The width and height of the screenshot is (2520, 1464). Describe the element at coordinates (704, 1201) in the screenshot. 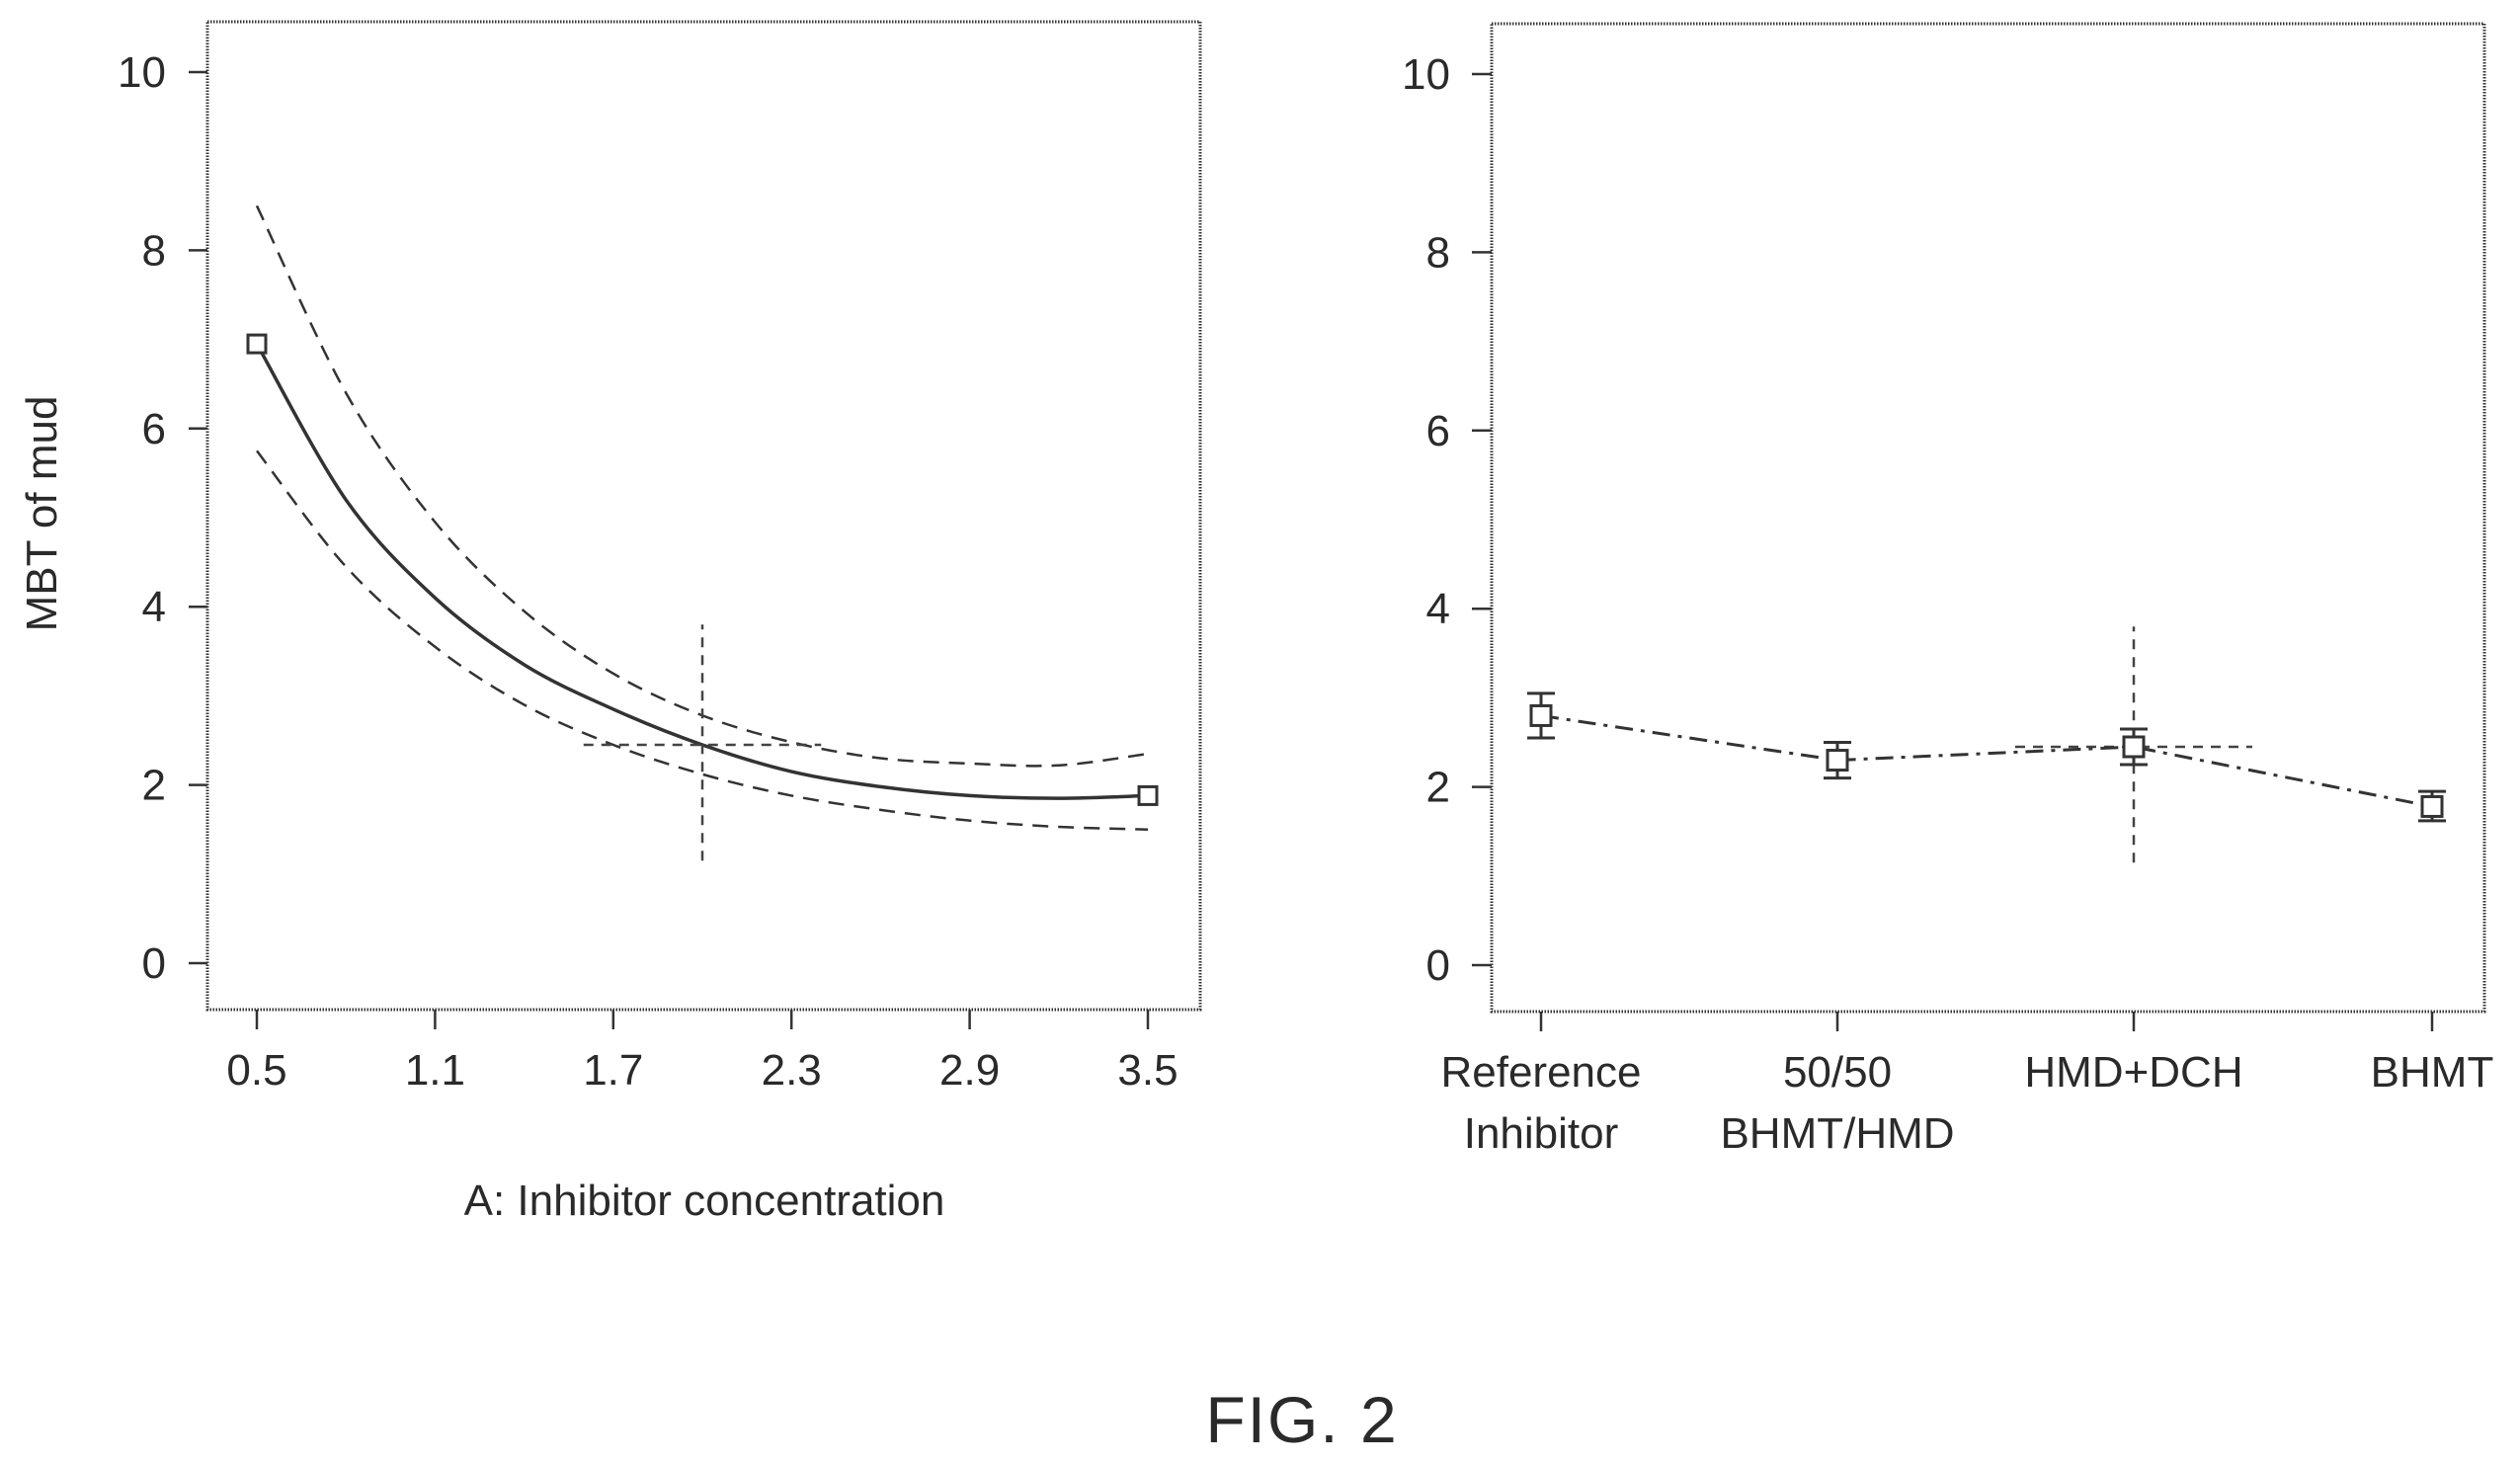

I see `x-axis-label: A: Inhibitor concentration` at that location.